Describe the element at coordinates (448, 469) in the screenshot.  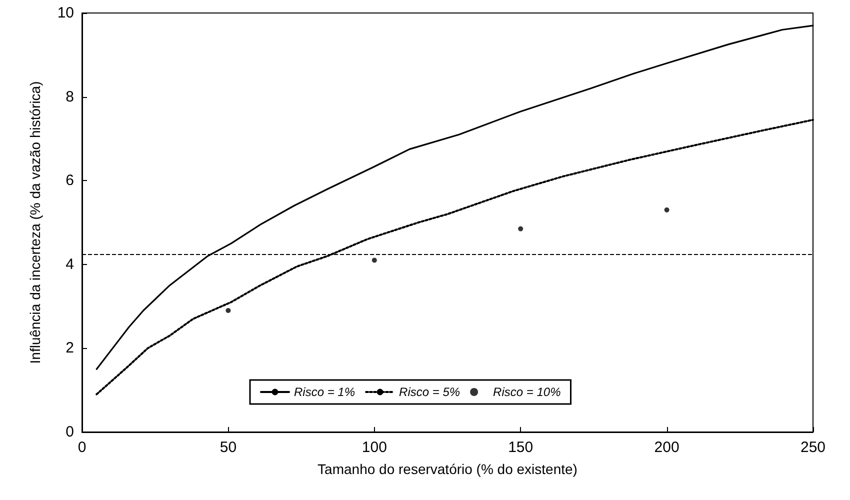
I see `x-axis-title: Tamanho do reservatório (% do existente)` at that location.